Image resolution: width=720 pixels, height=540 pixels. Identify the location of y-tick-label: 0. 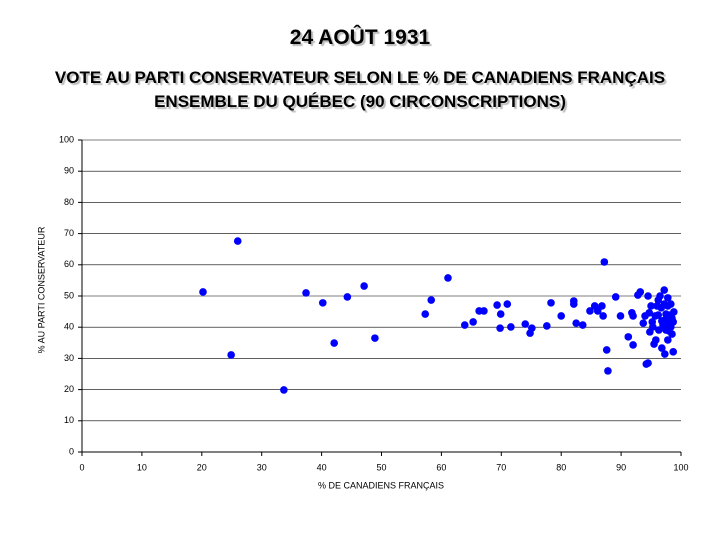
(71, 451).